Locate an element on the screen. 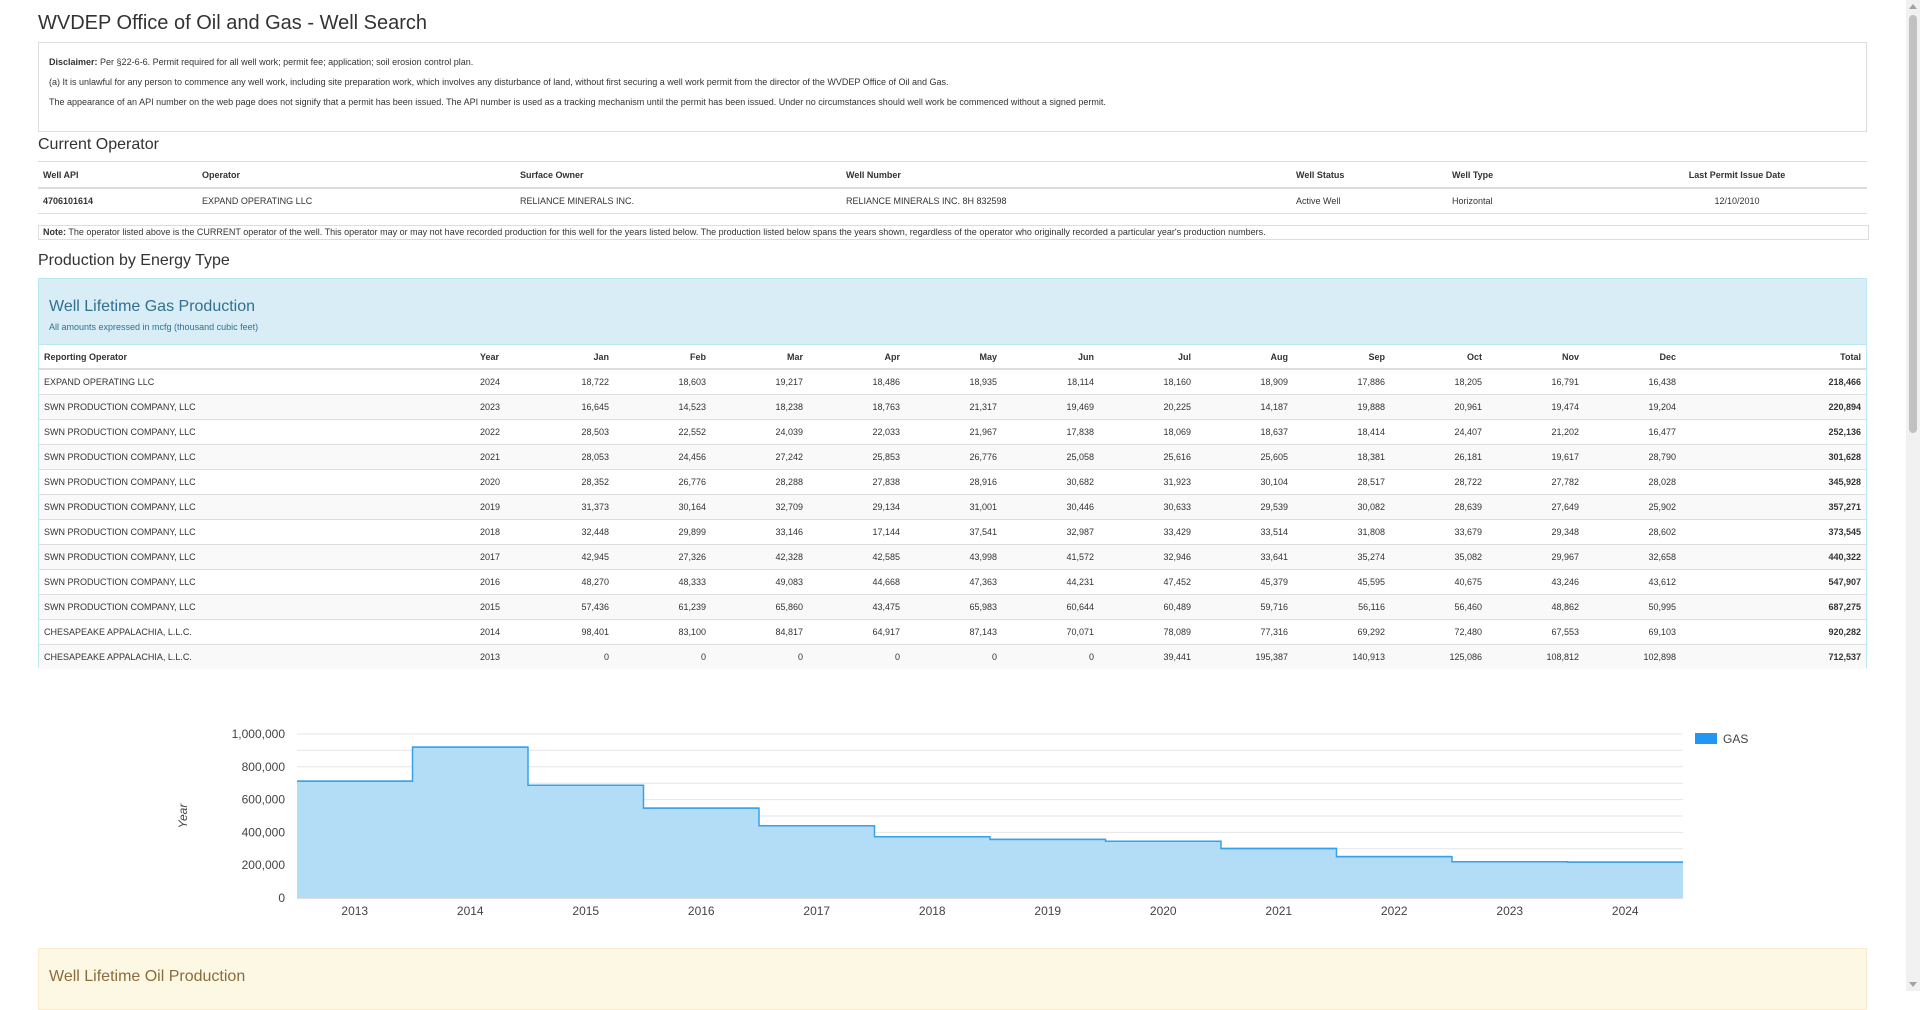 Image resolution: width=1920 pixels, height=1010 pixels. x-tick-label: 2024 is located at coordinates (1625, 911).